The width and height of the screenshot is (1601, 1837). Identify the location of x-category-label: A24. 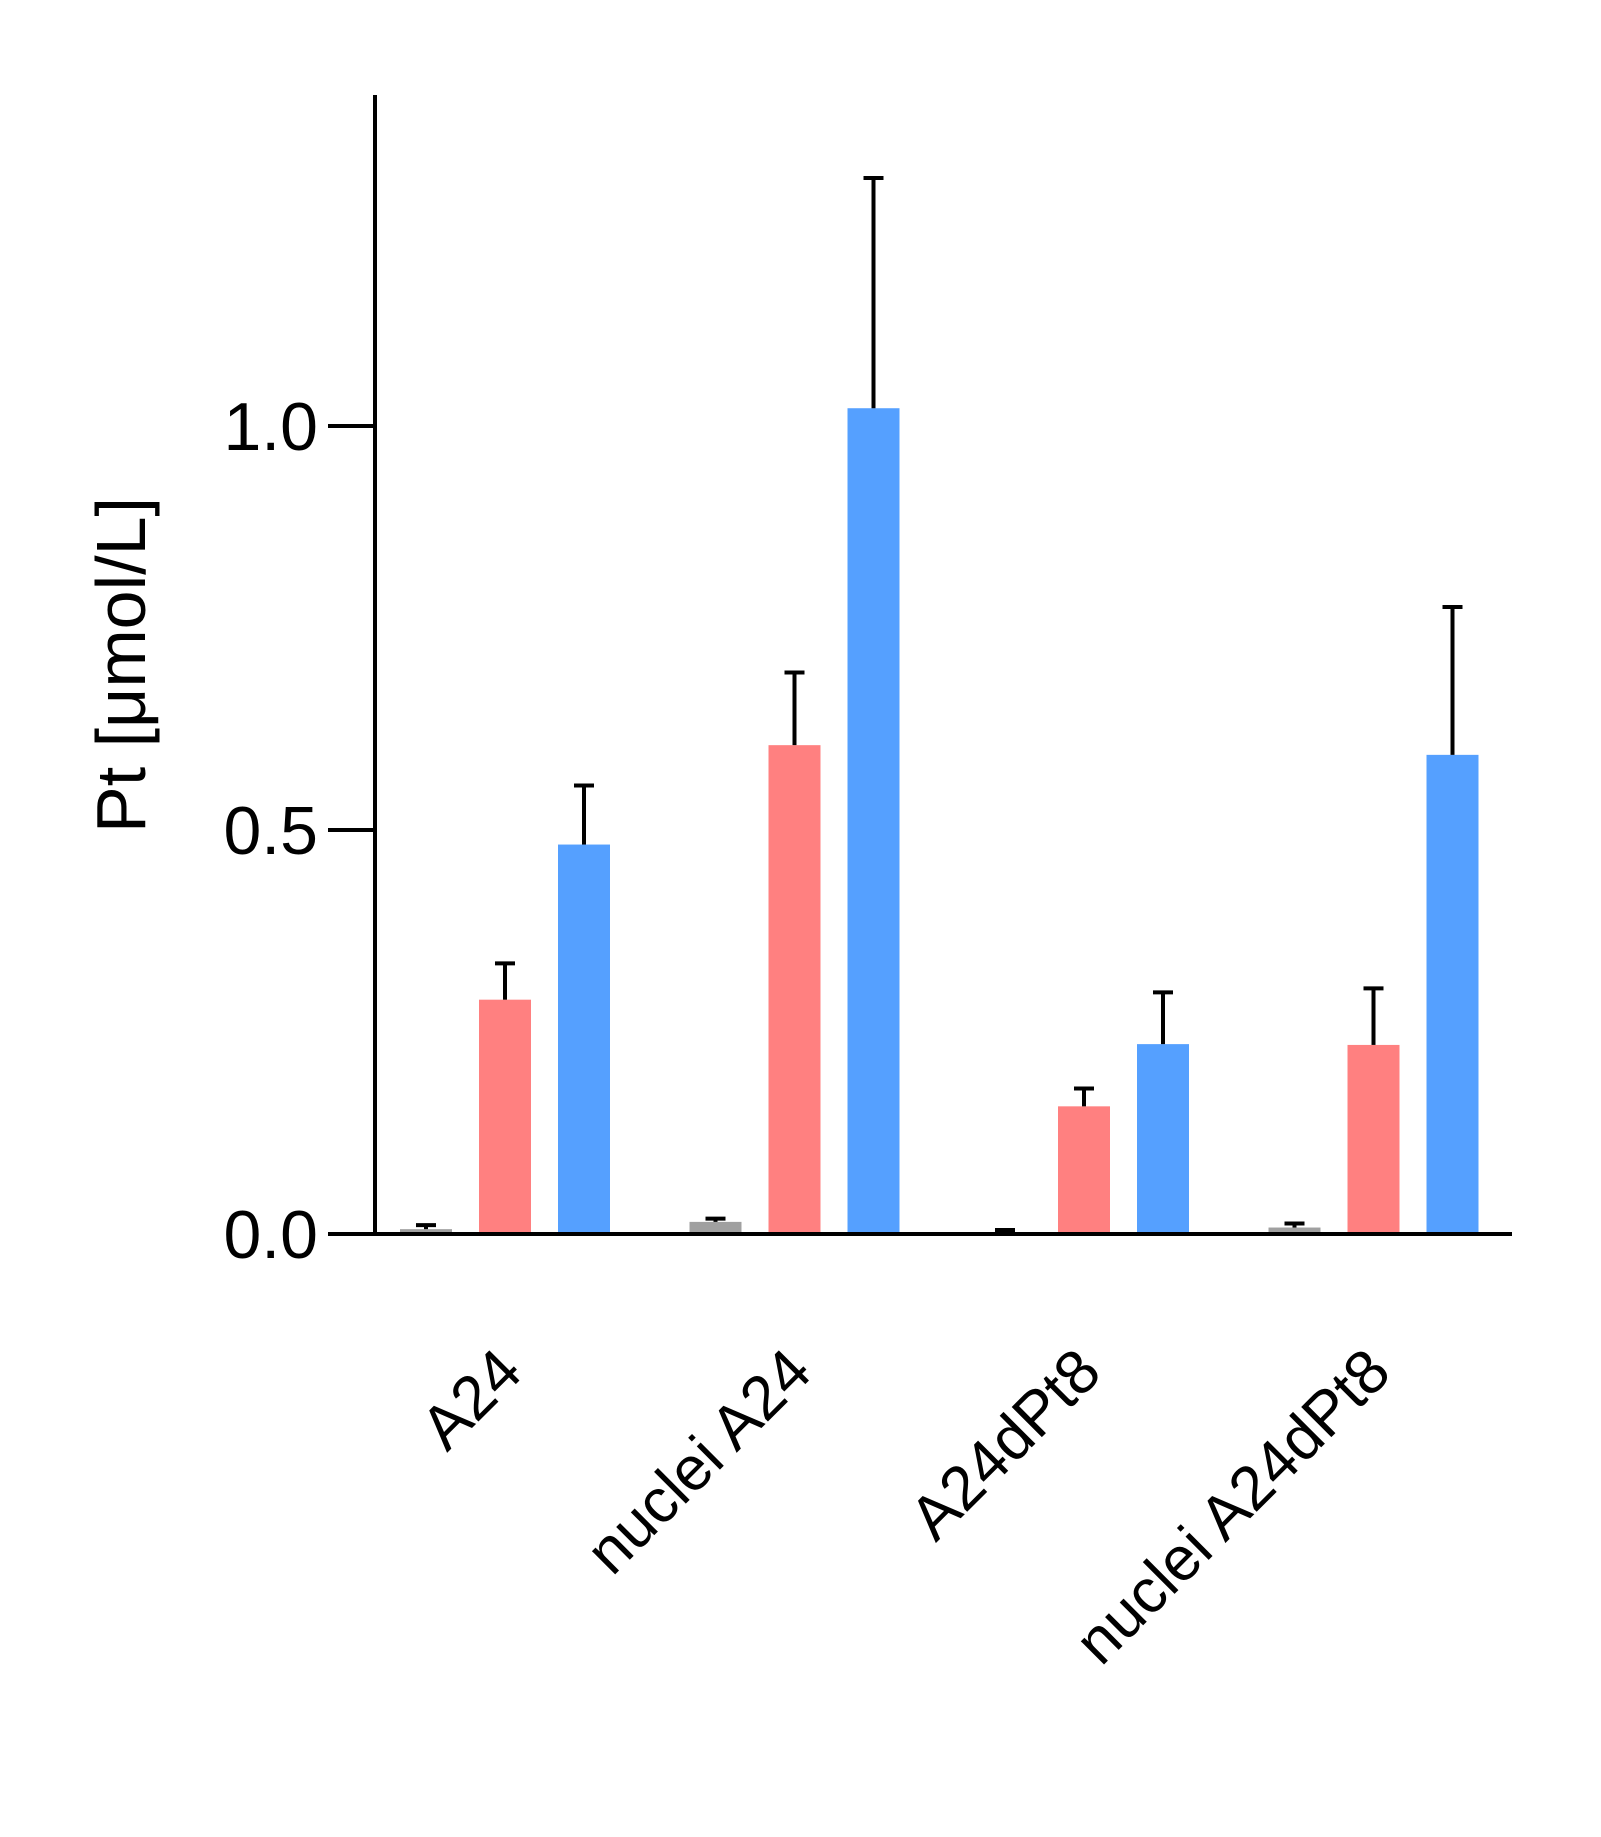
(471, 1399).